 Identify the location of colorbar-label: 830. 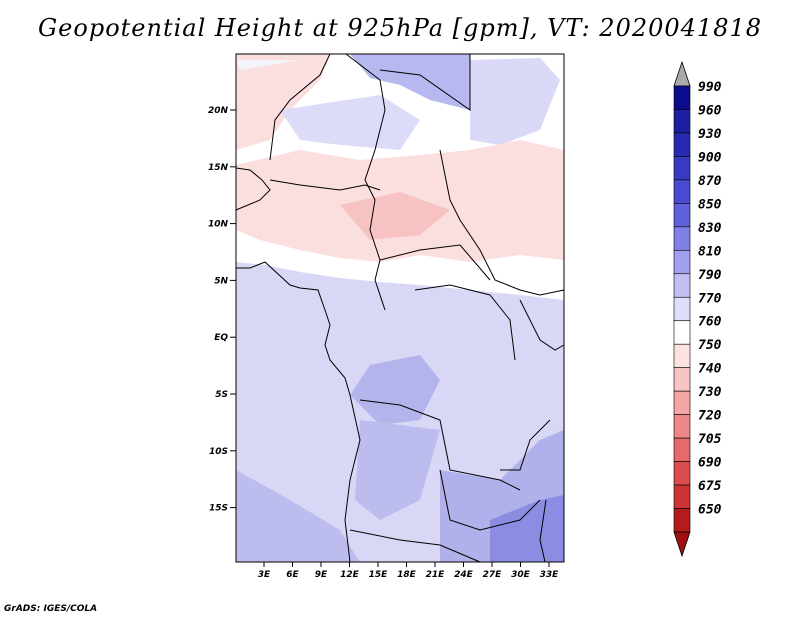
(710, 228).